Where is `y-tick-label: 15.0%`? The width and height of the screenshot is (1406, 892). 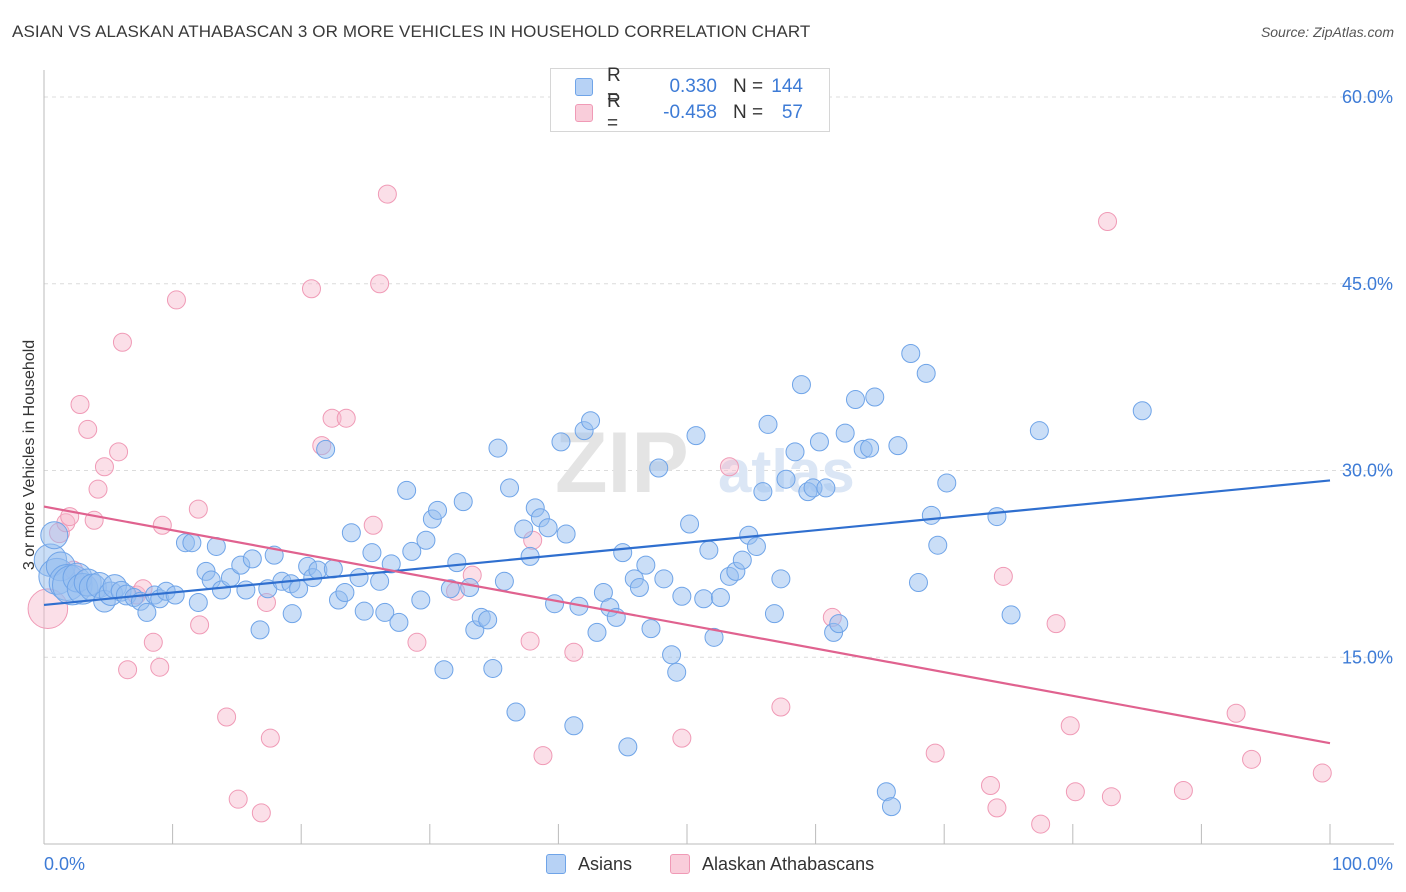
y-tick-label: 15.0% is located at coordinates (1367, 657).